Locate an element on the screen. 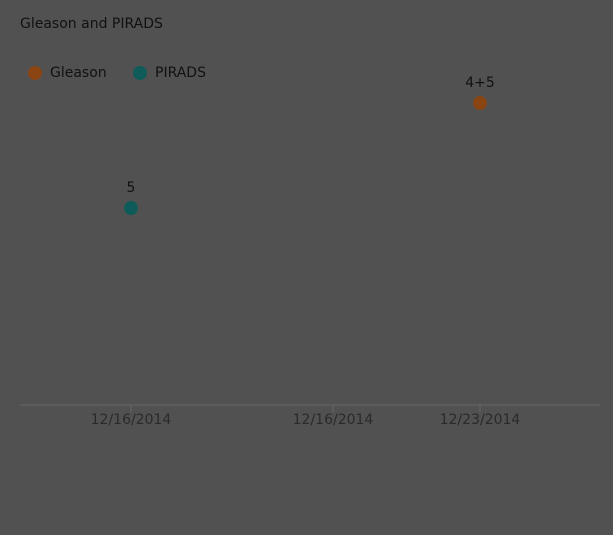 This screenshot has width=613, height=535. legend-label: Gleason is located at coordinates (78, 73).